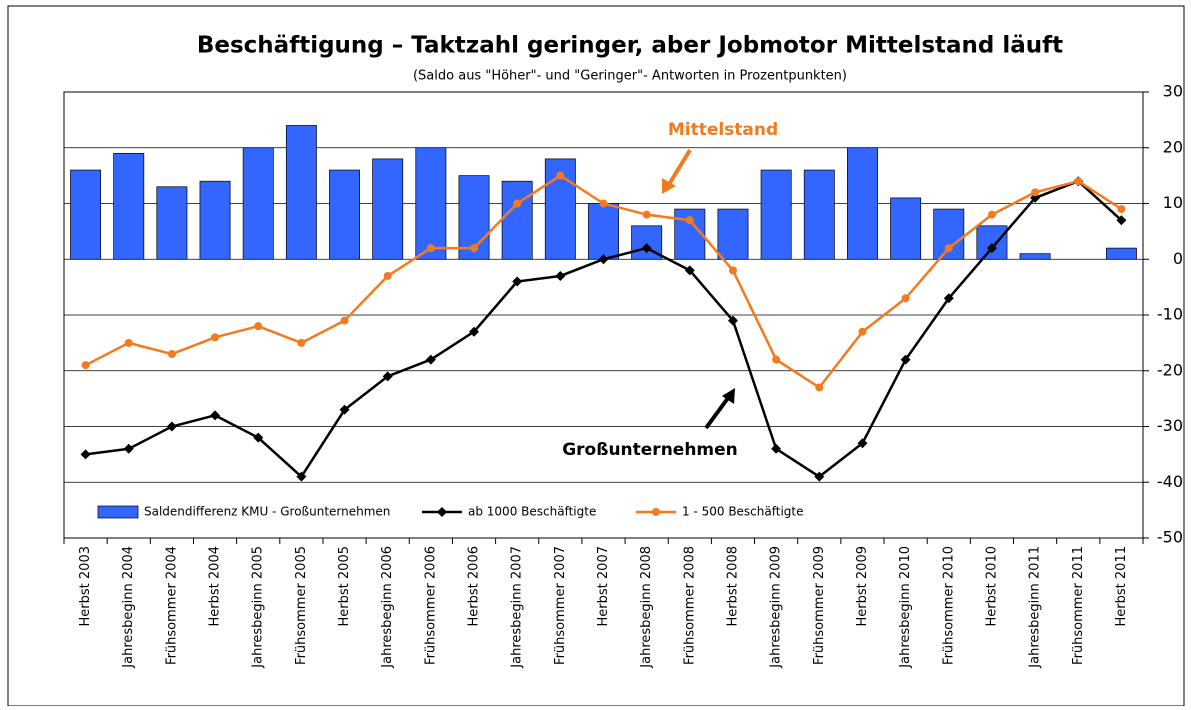 The height and width of the screenshot is (710, 1191). I want to click on x-tick-label: Jahresbeginn 2009, so click(776, 607).